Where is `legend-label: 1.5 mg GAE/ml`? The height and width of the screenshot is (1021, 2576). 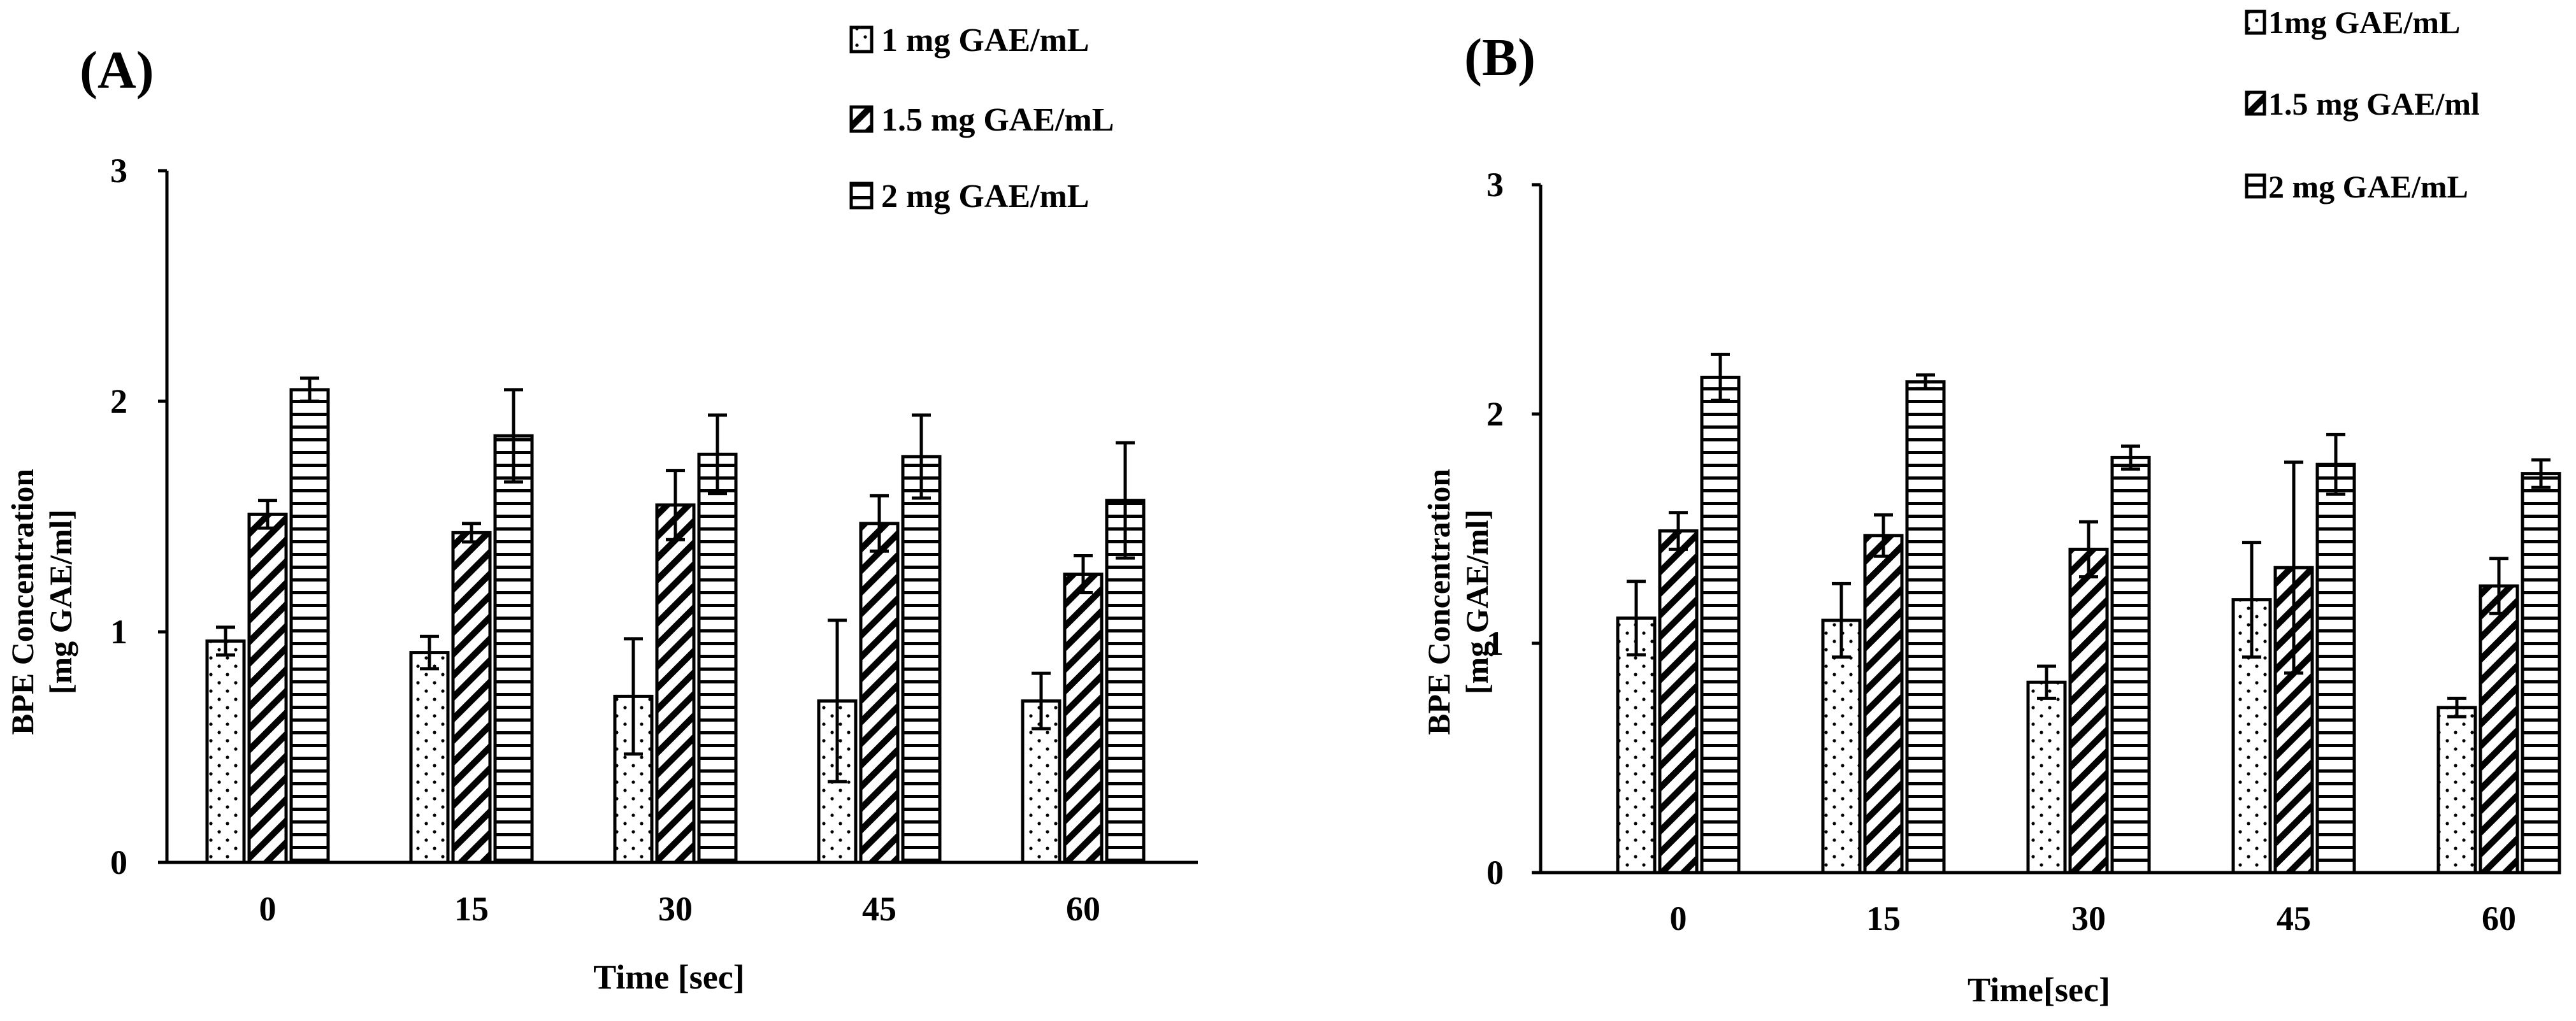 legend-label: 1.5 mg GAE/ml is located at coordinates (2374, 104).